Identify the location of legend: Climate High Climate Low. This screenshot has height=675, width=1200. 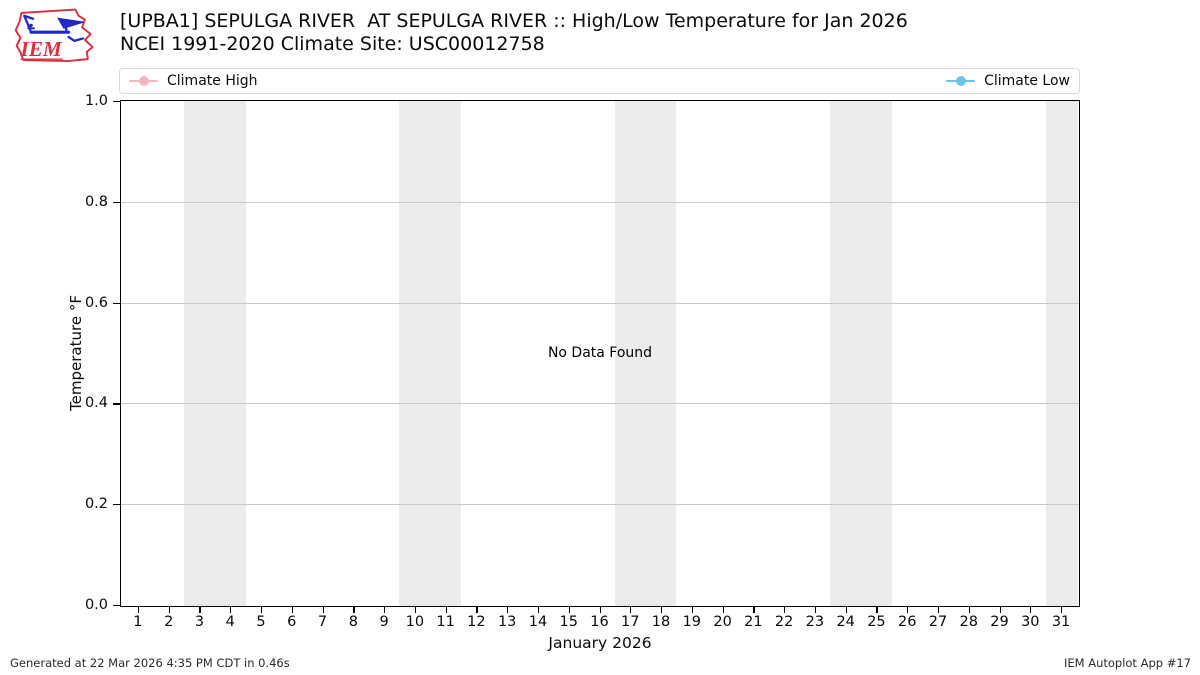
(599, 81).